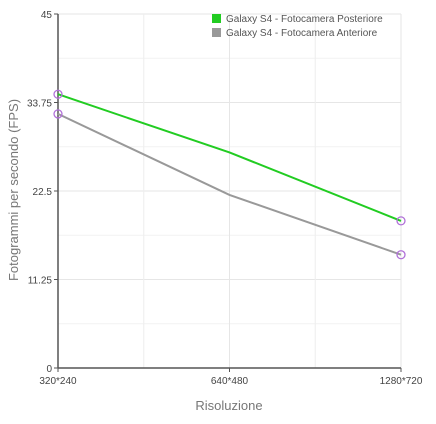 The width and height of the screenshot is (436, 424). Describe the element at coordinates (304, 19) in the screenshot. I see `legend-label: Galaxy S4 - Fotocamera Posteriore` at that location.